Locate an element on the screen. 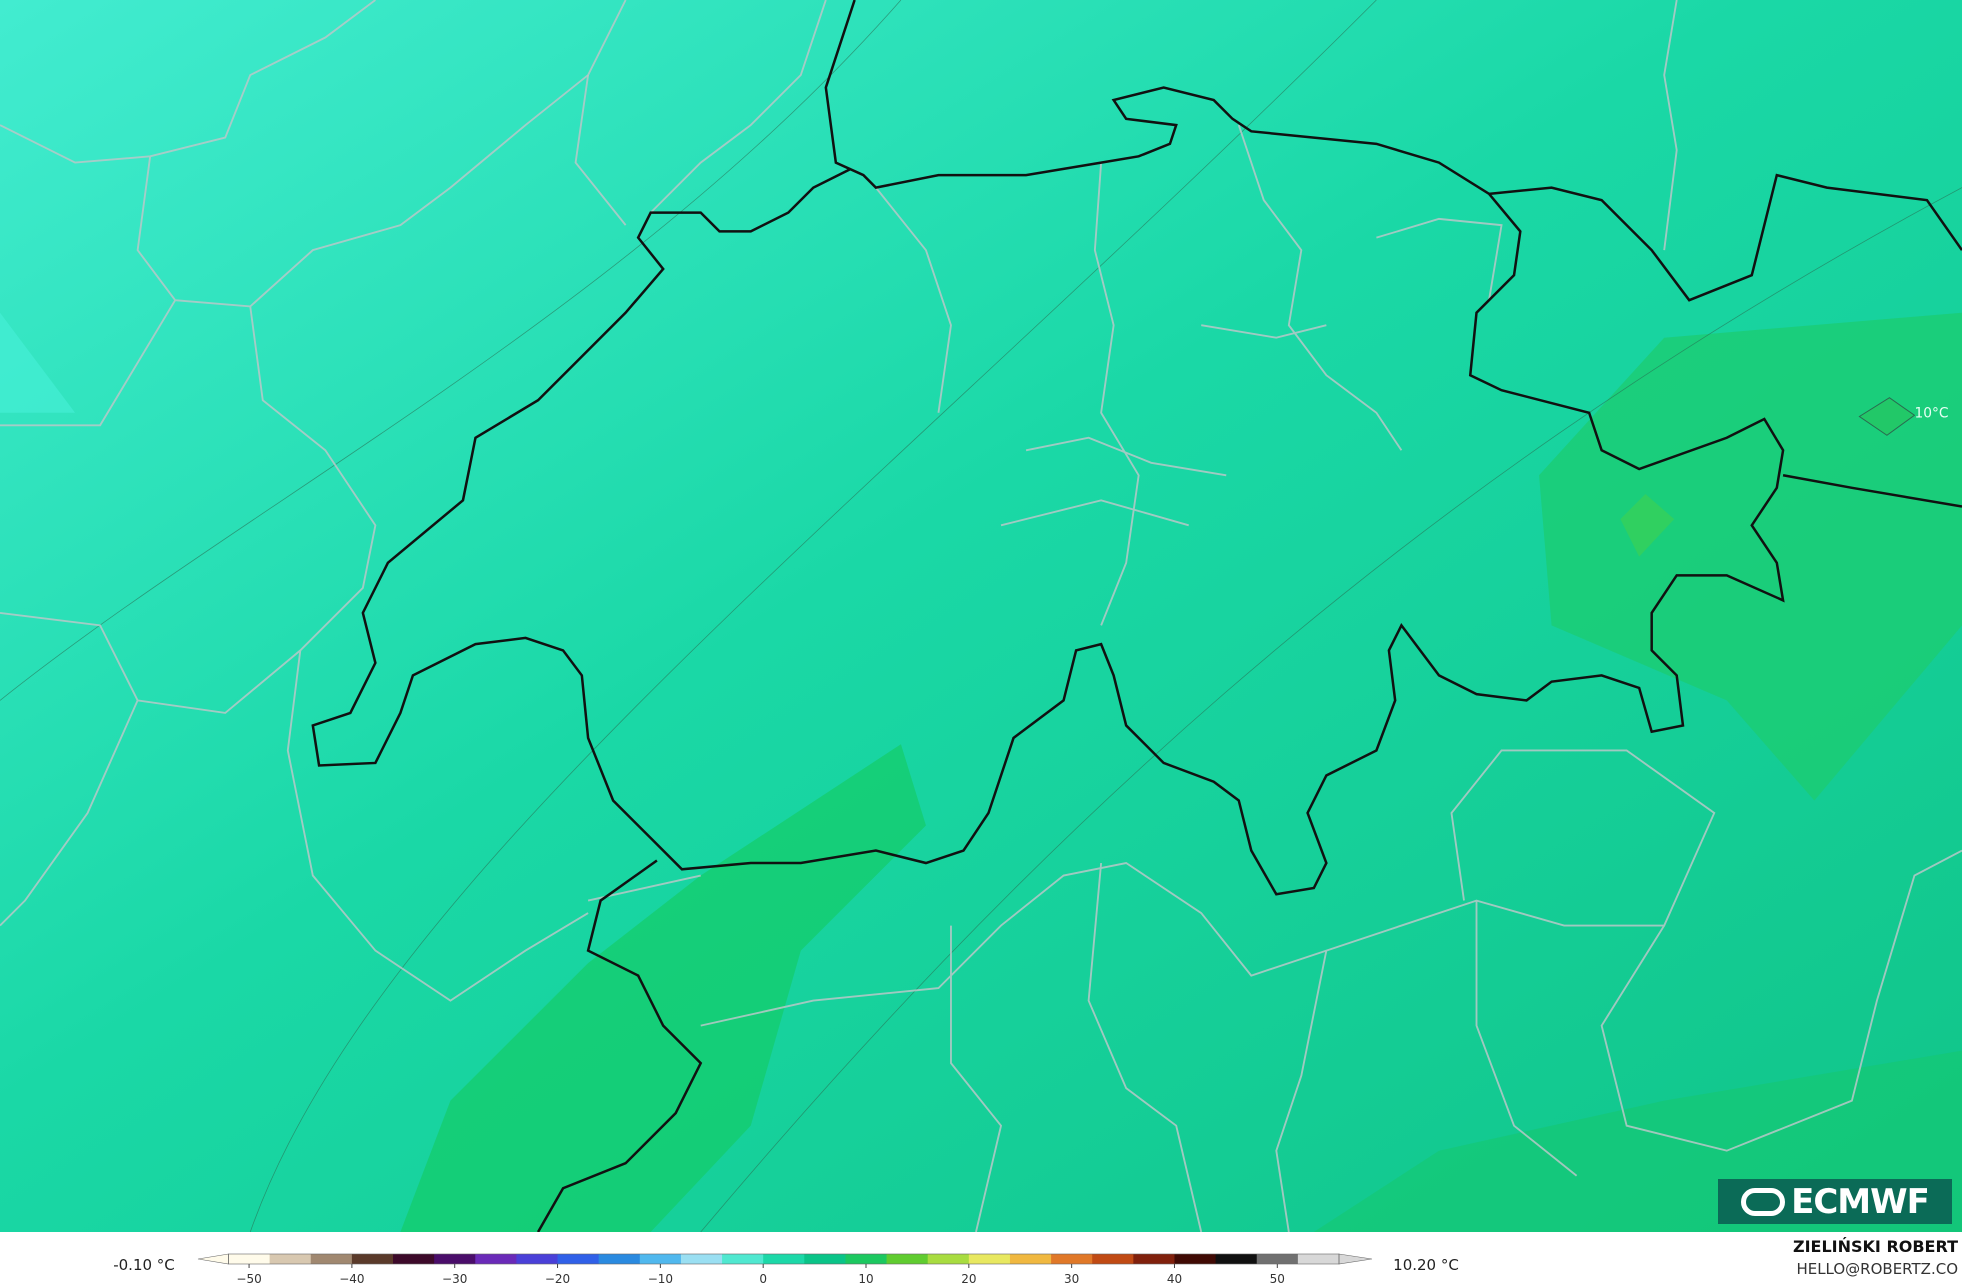 This screenshot has width=1962, height=1287. logo: ECMWF is located at coordinates (1835, 1201).